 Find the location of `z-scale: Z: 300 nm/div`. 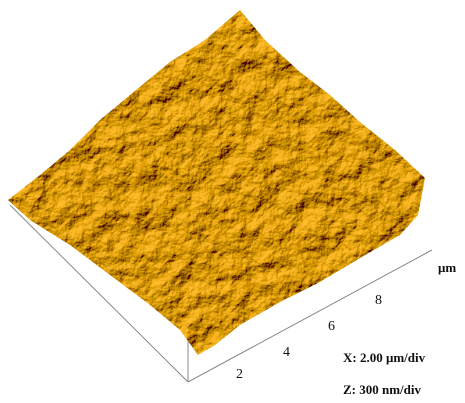

z-scale: Z: 300 nm/div is located at coordinates (382, 389).